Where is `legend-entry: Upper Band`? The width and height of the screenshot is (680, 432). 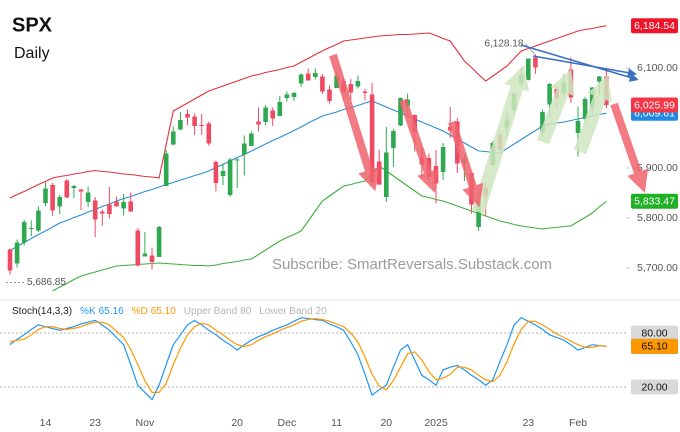 legend-entry: Upper Band is located at coordinates (210, 311).